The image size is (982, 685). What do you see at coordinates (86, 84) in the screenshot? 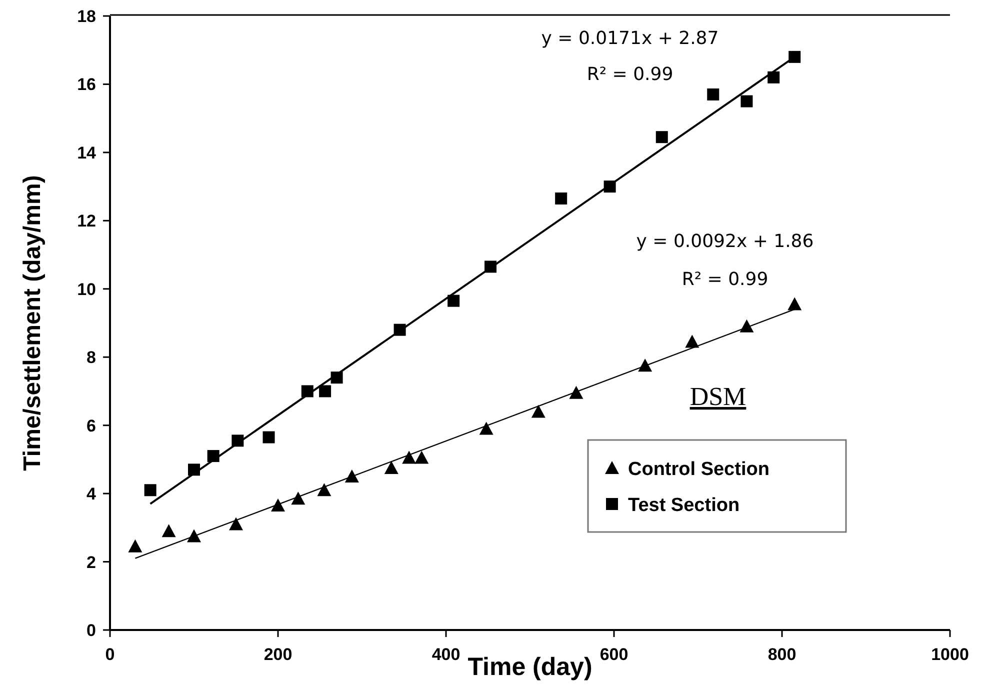
I see `y-tick-label: 16` at bounding box center [86, 84].